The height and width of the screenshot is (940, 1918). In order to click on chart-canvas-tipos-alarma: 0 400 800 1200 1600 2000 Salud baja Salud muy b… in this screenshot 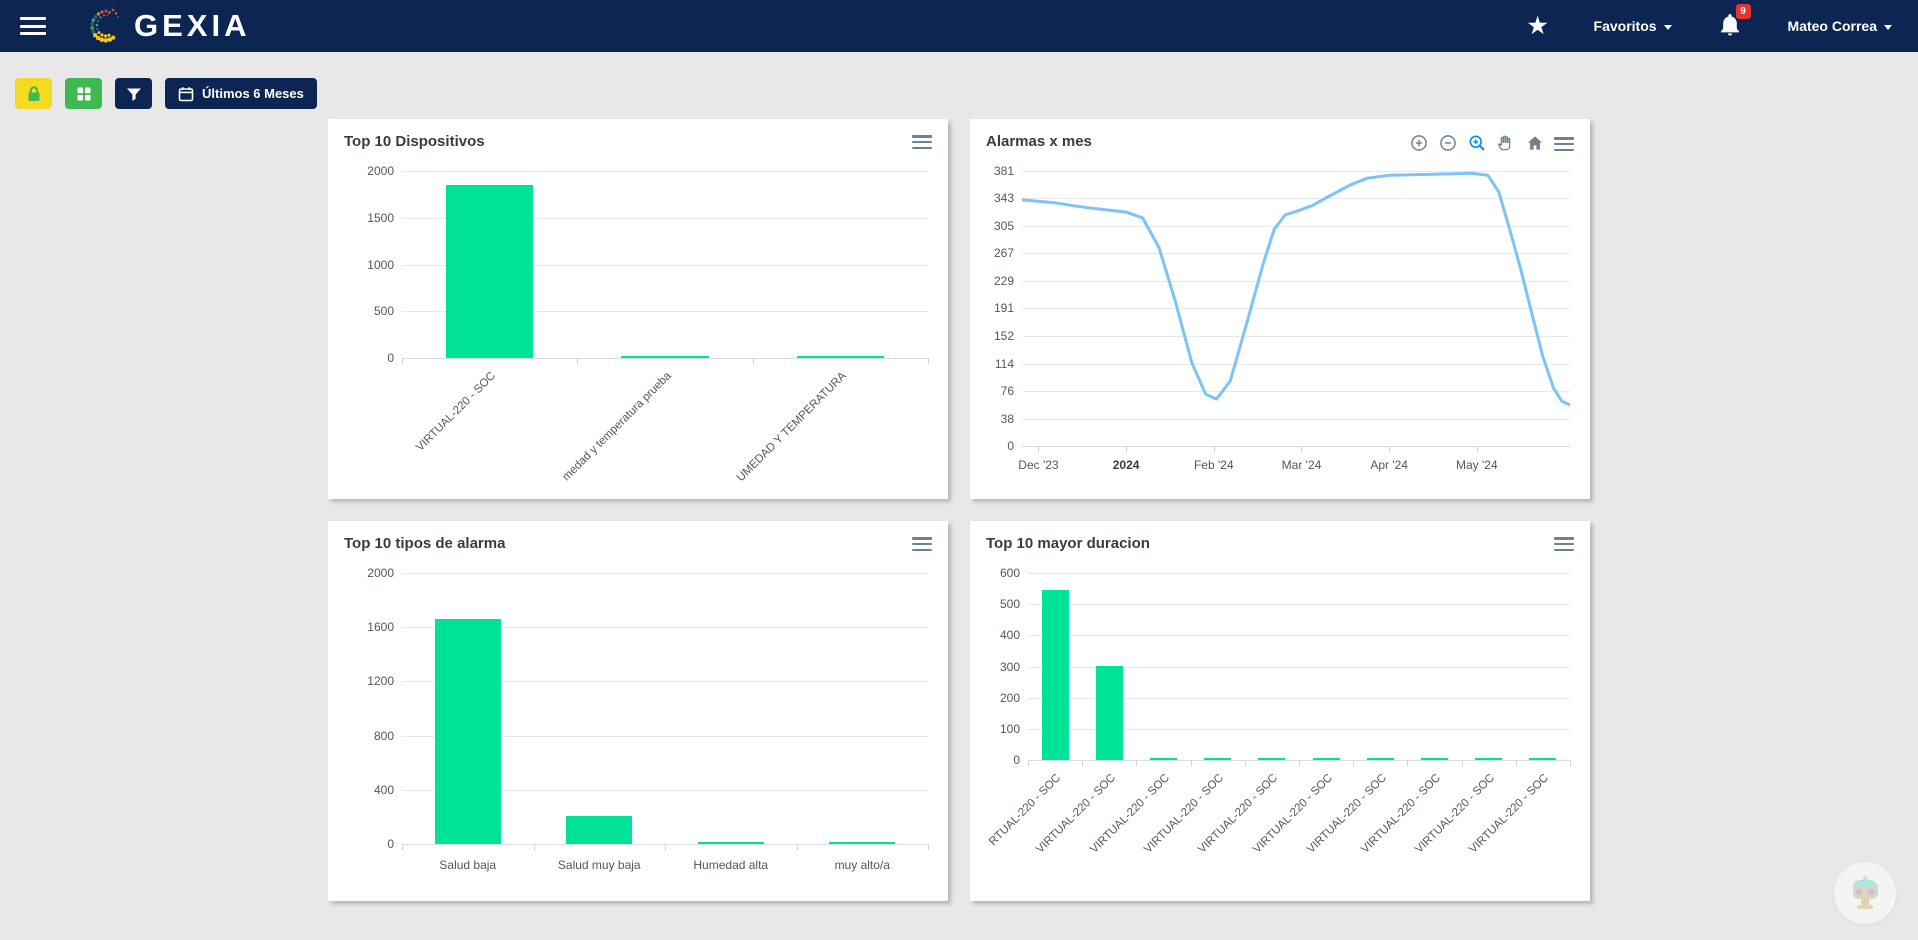, I will do `click(638, 727)`.